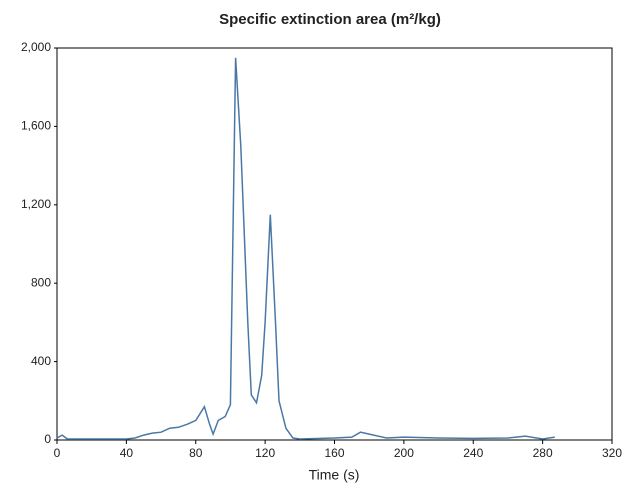  Describe the element at coordinates (543, 453) in the screenshot. I see `x-tick-label: 280` at that location.